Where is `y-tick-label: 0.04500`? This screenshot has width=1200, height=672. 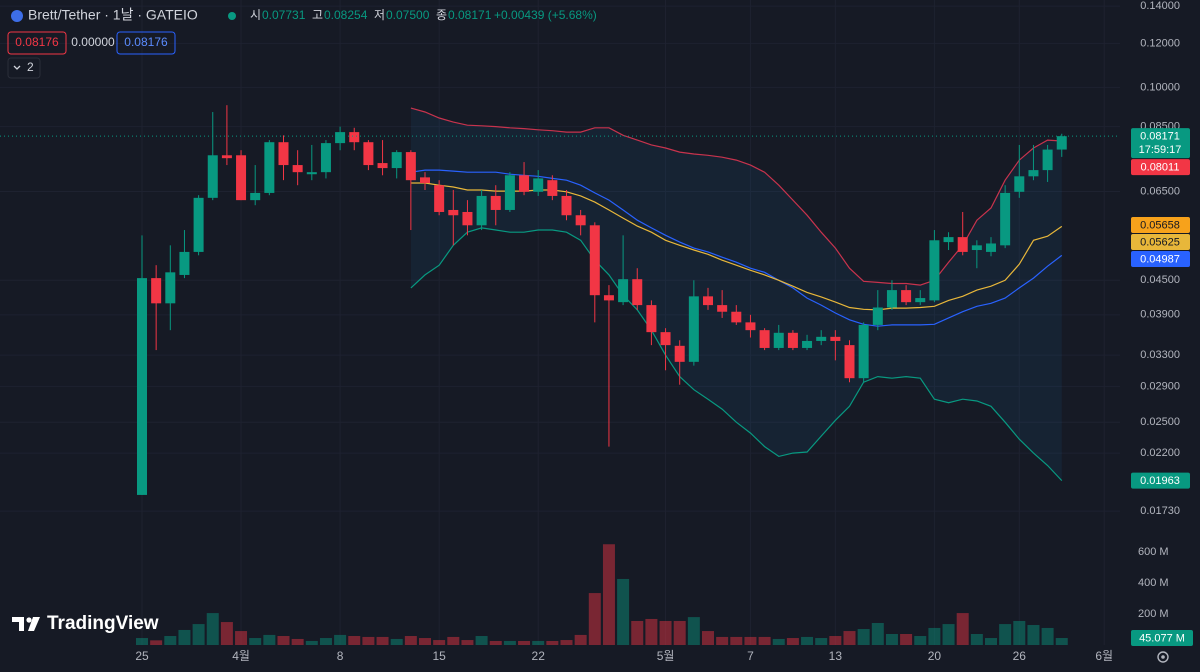
y-tick-label: 0.04500 is located at coordinates (1160, 280).